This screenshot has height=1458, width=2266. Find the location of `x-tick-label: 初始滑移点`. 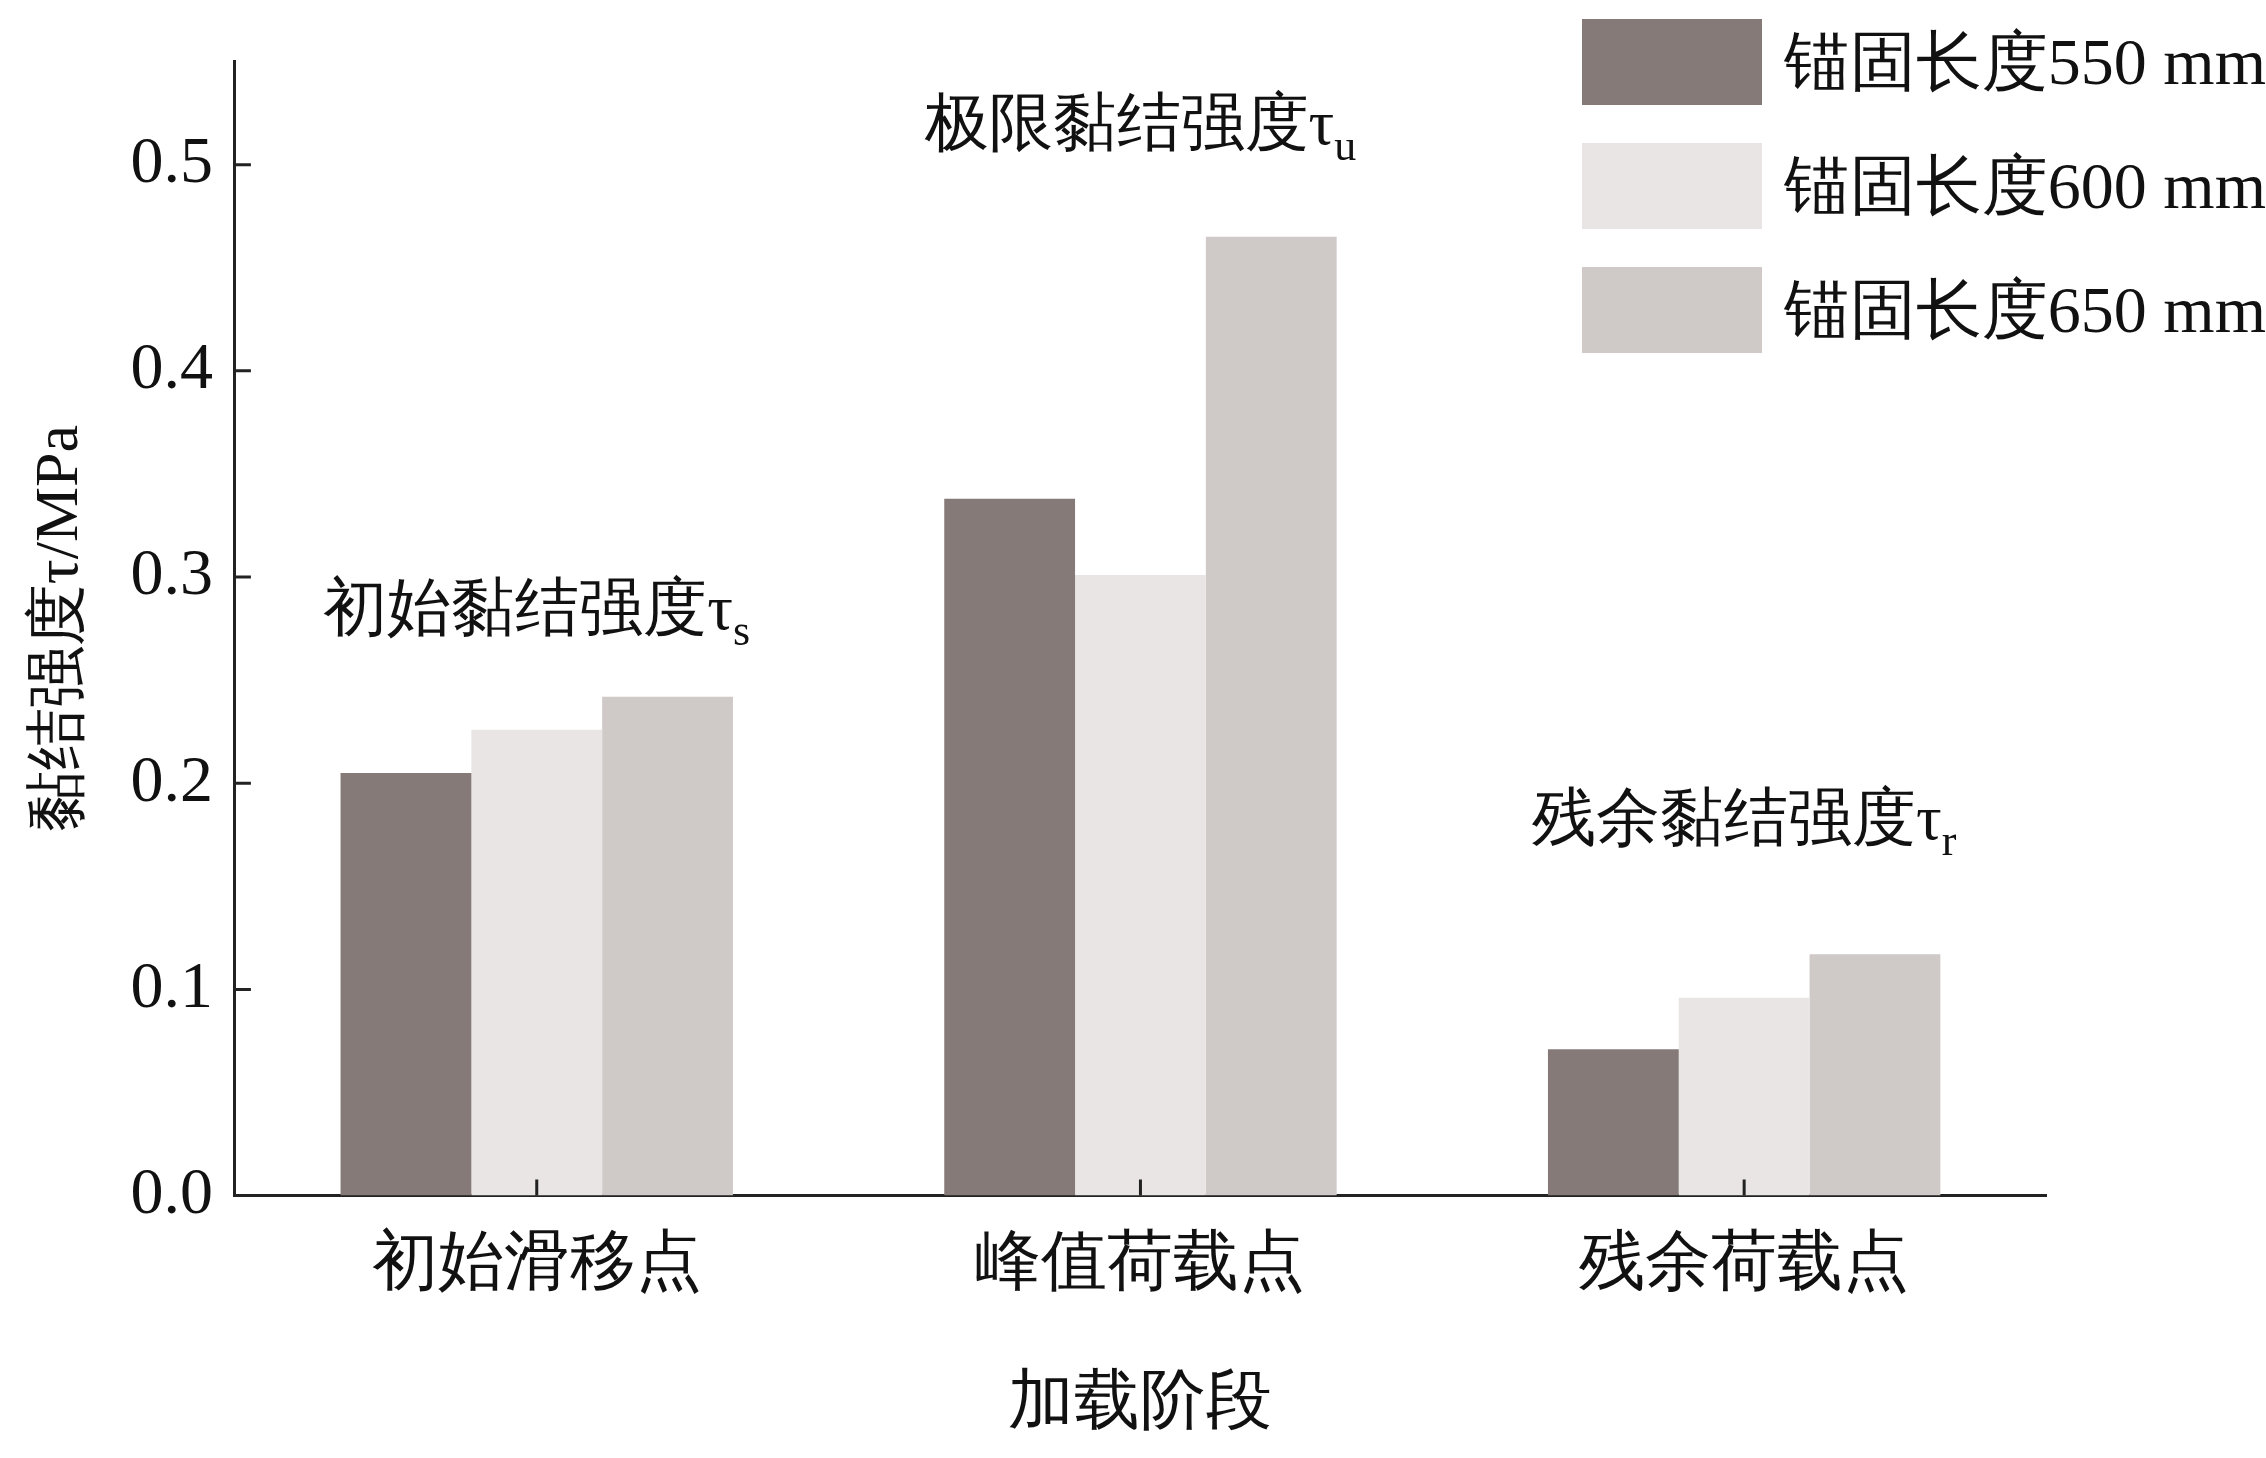

x-tick-label: 初始滑移点 is located at coordinates (536, 1260).